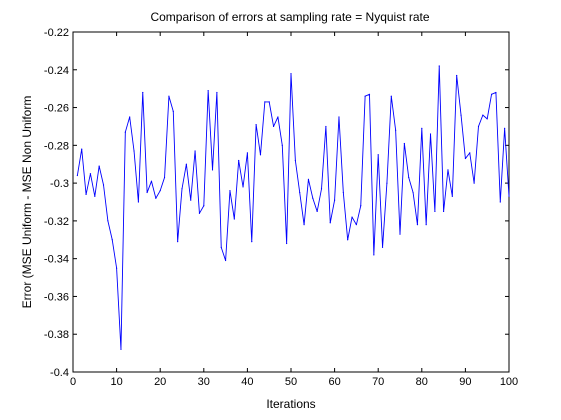 The width and height of the screenshot is (561, 420). I want to click on x-tick-label: 50, so click(291, 382).